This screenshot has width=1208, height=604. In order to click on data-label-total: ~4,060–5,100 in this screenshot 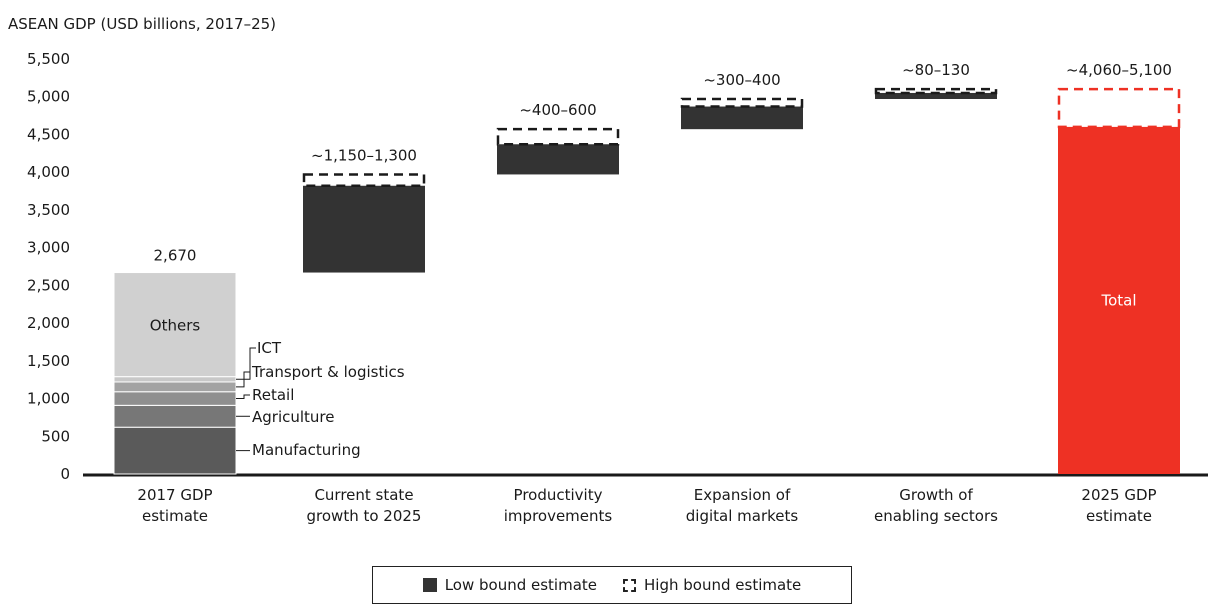, I will do `click(1119, 70)`.